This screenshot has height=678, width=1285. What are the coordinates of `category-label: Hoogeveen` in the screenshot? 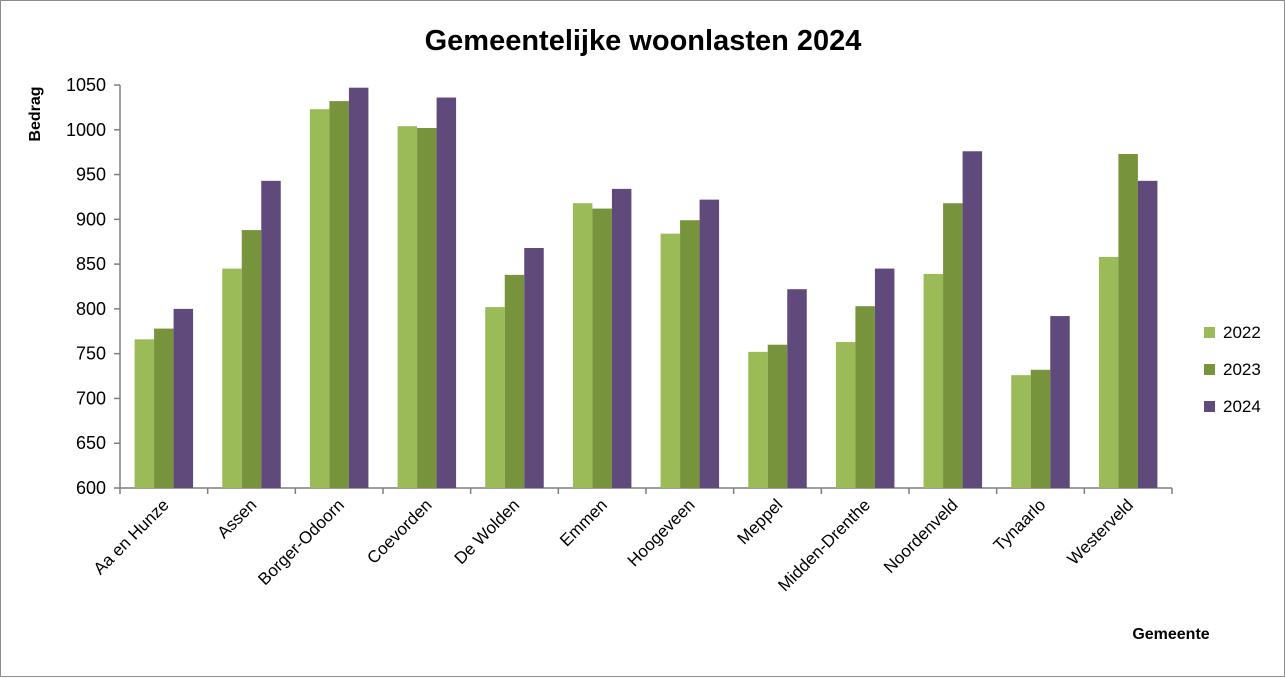 It's located at (661, 532).